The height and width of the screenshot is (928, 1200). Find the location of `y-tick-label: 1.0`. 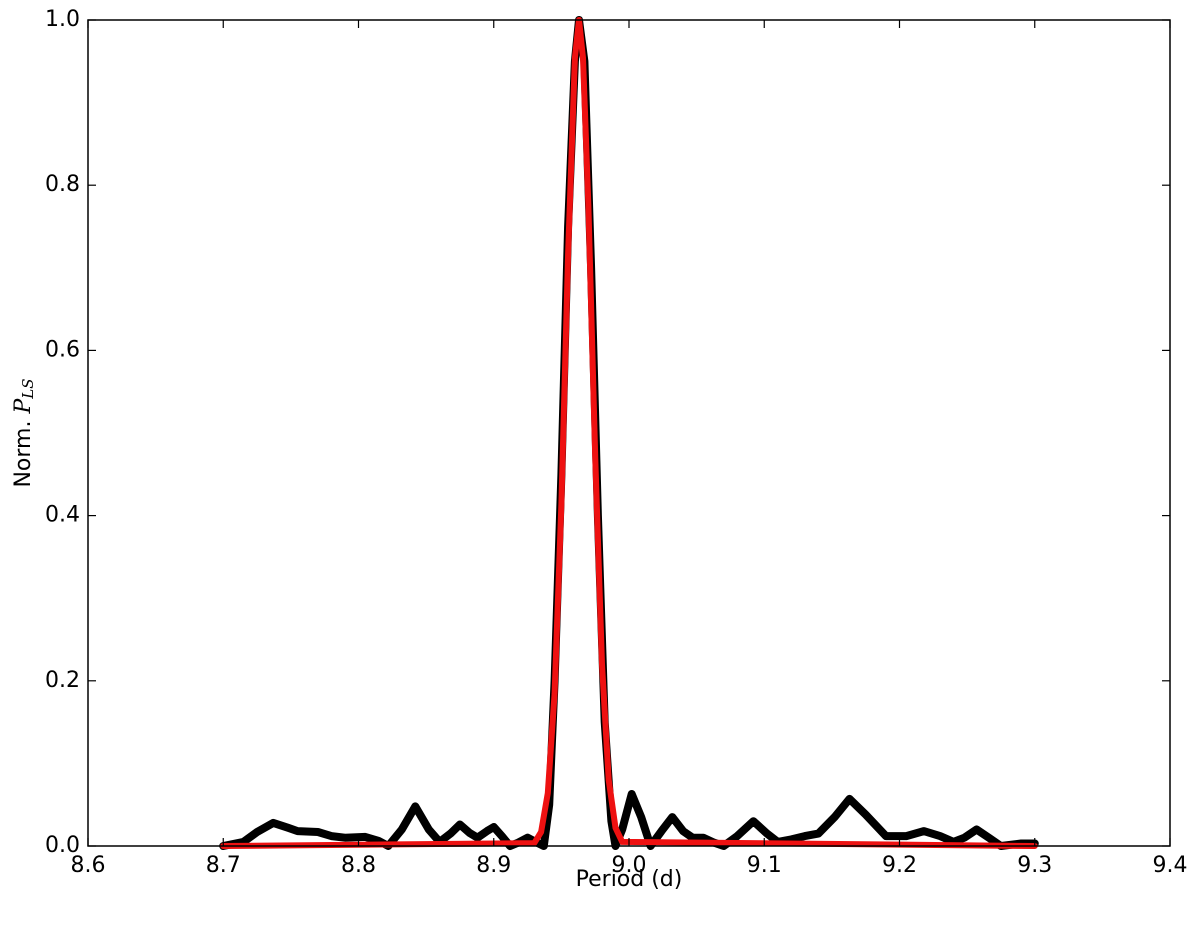

y-tick-label: 1.0 is located at coordinates (62, 19).